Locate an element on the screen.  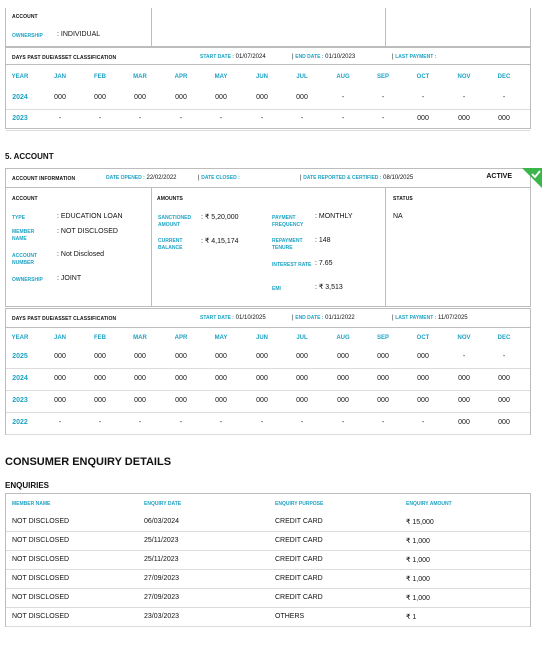
end-date: | END DATE : 01/11/2022 is located at coordinates (323, 318).